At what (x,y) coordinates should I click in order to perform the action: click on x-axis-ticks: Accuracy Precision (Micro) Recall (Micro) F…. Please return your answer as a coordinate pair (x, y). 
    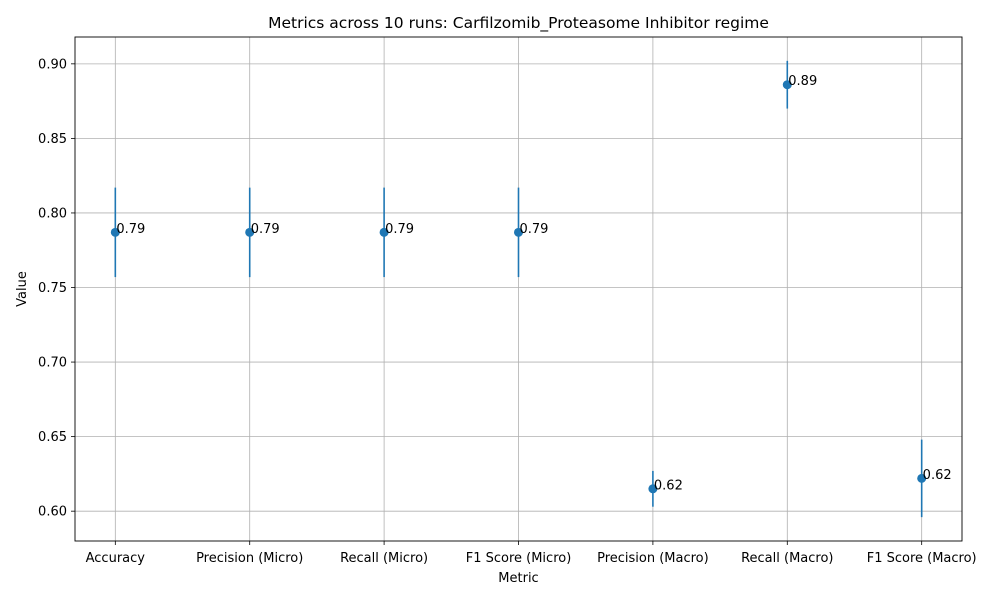
    Looking at the image, I should click on (531, 553).